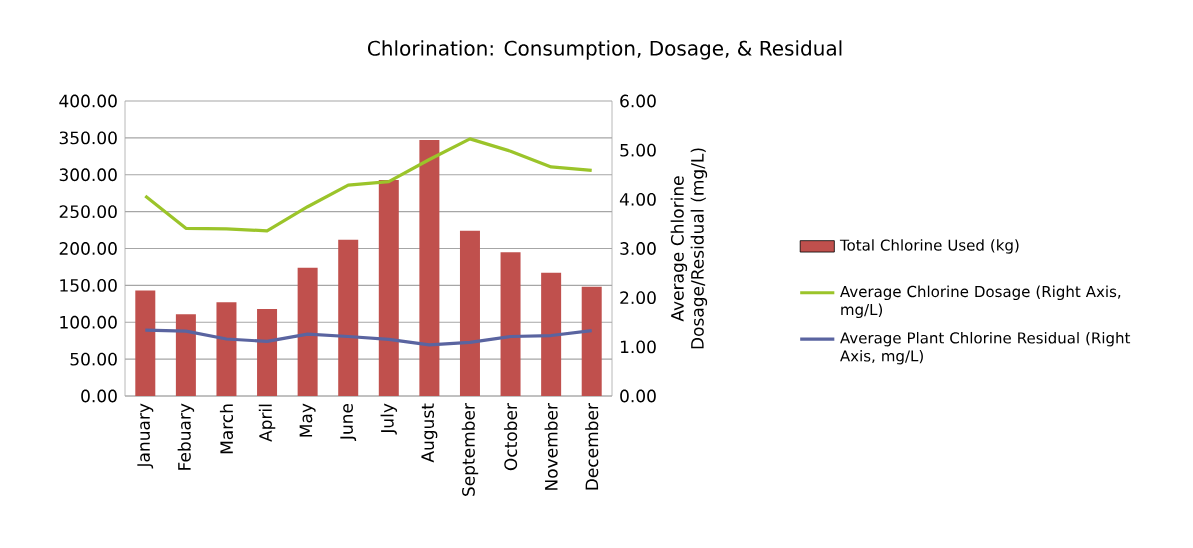  What do you see at coordinates (510, 437) in the screenshot?
I see `x-tick-label: October` at bounding box center [510, 437].